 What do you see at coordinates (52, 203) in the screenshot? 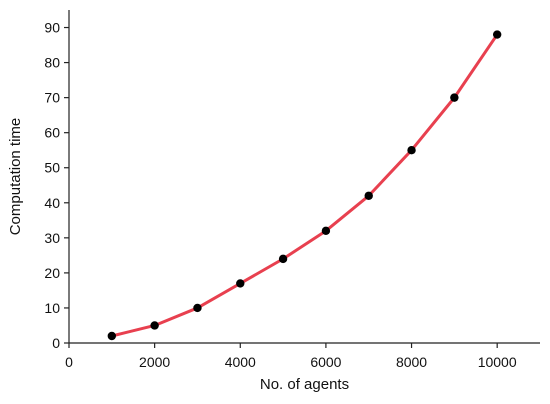
I see `y-tick-label: 40` at bounding box center [52, 203].